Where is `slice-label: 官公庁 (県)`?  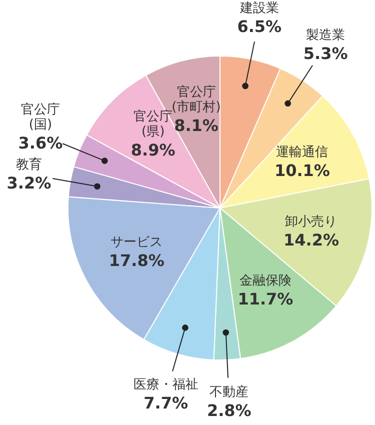
slice-label: 官公庁 (県) is located at coordinates (153, 124).